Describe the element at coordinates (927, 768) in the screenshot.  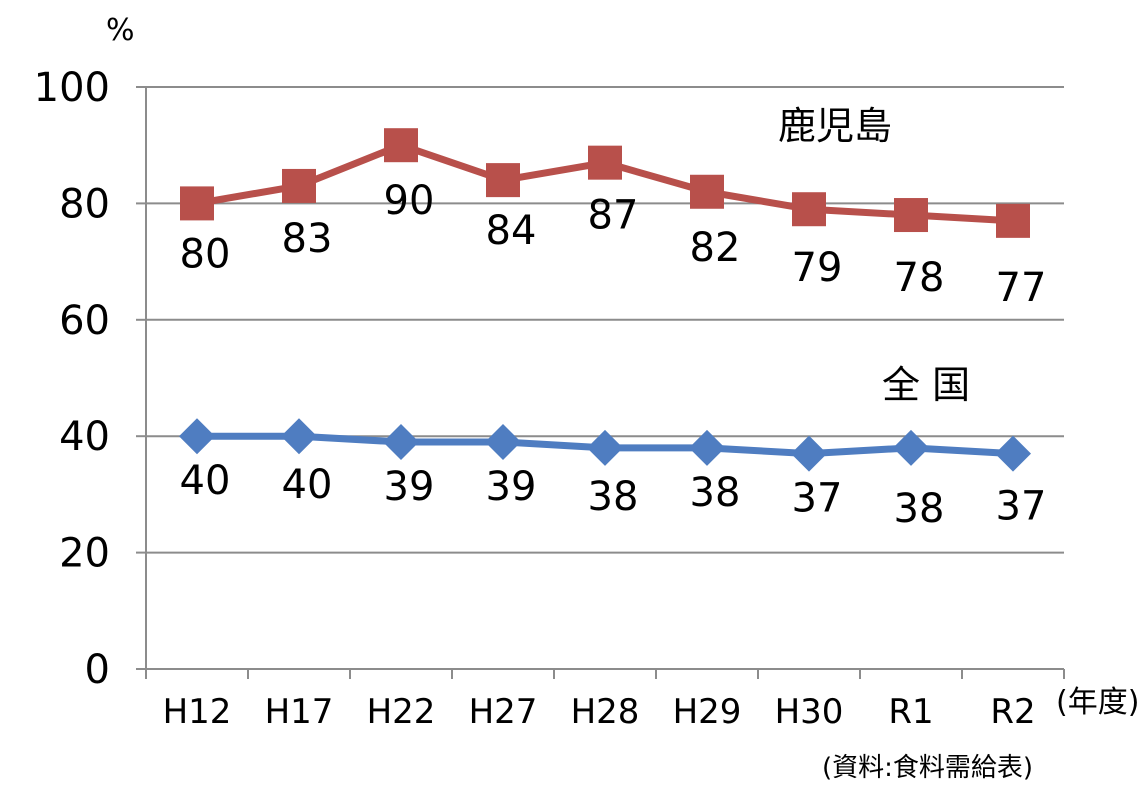
I see `source-note: (資料:食料需給表)` at that location.